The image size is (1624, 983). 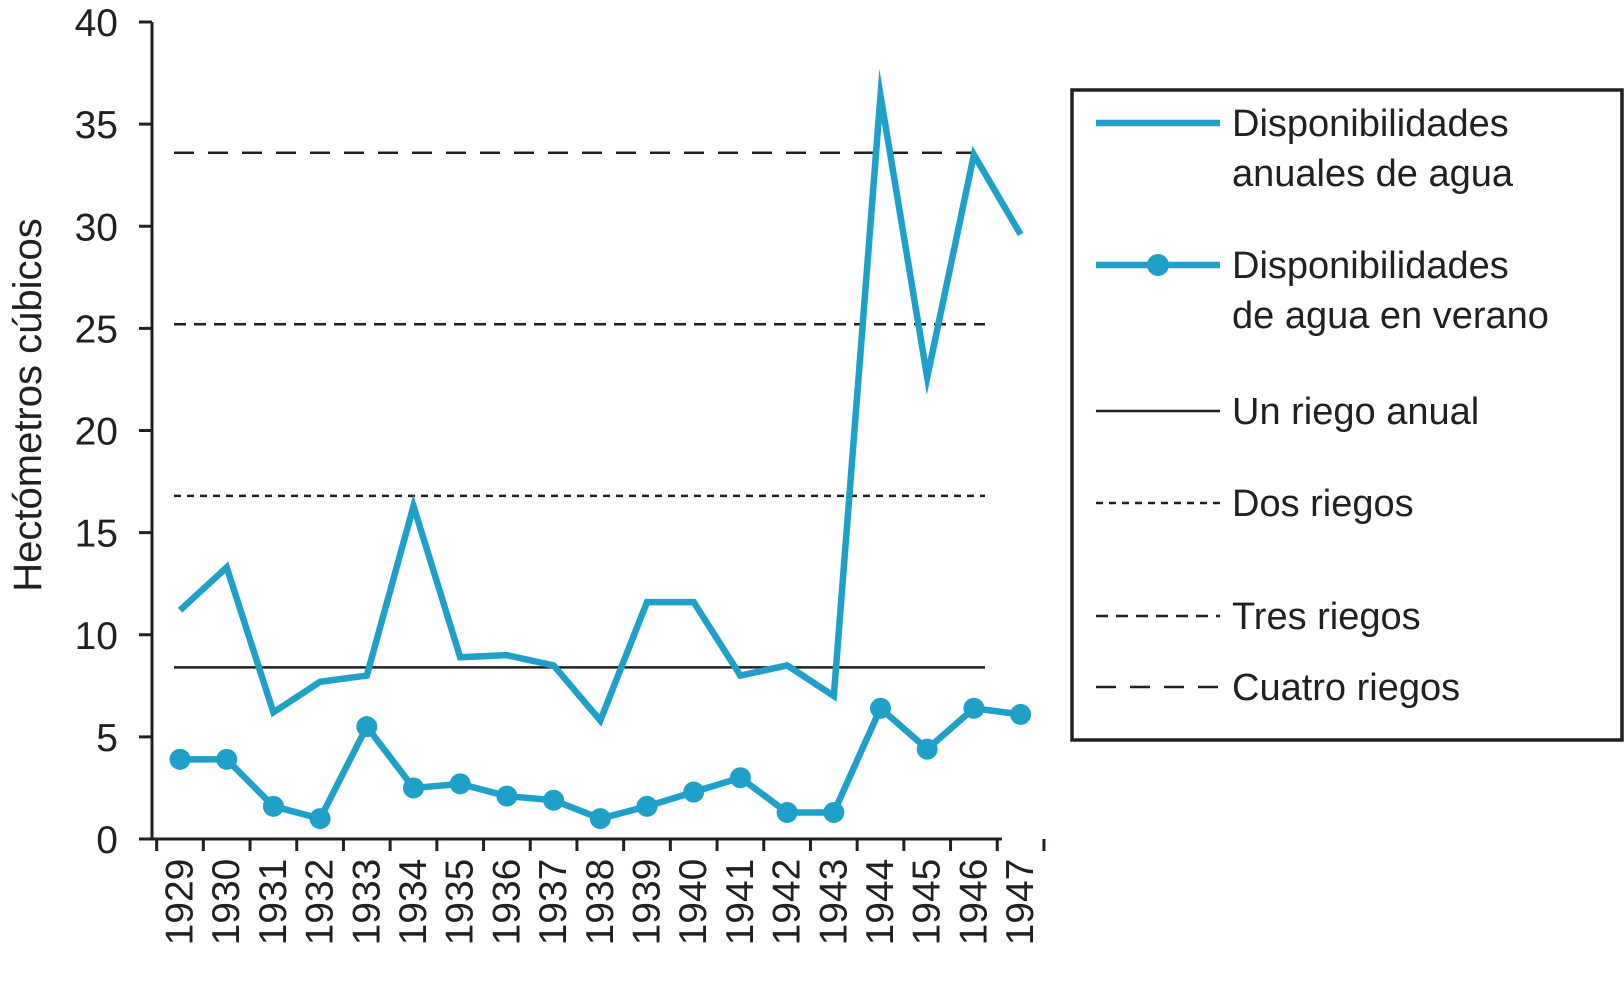 I want to click on x-tick-label: 1933, so click(x=366, y=902).